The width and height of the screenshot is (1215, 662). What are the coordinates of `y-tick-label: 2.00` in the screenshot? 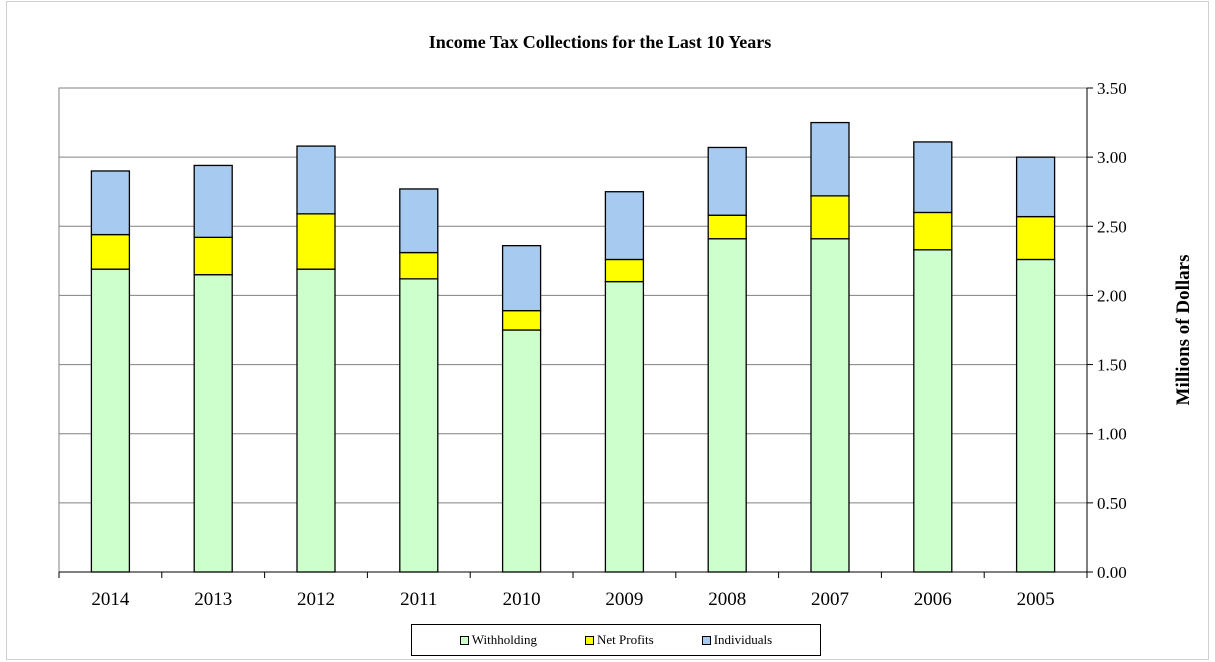 It's located at (1112, 295).